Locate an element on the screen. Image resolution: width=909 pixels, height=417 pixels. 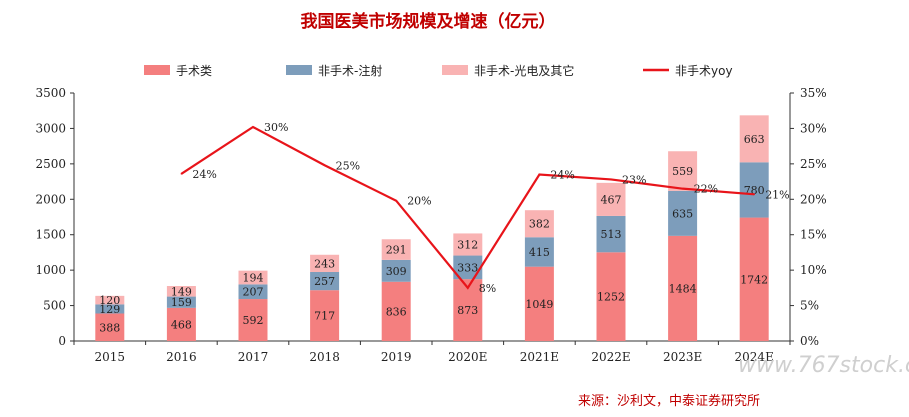
data-label: 382 is located at coordinates (539, 224).